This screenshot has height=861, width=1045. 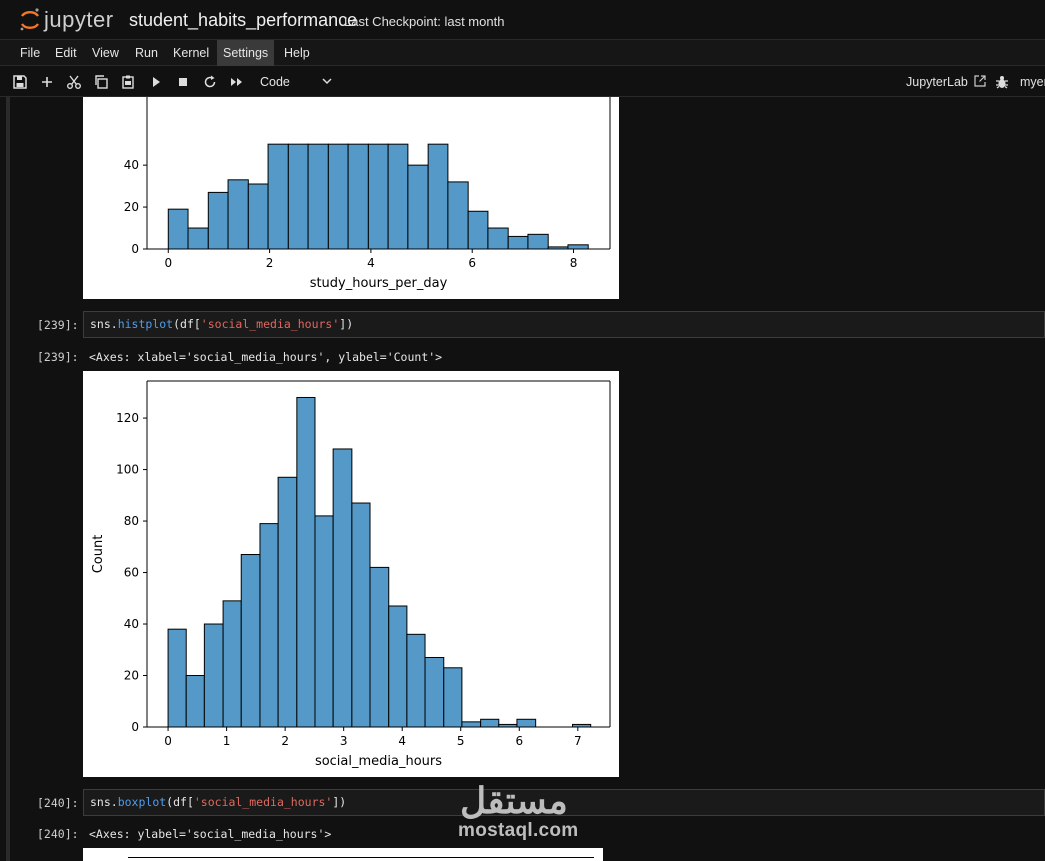 What do you see at coordinates (58, 834) in the screenshot?
I see `output-prompt: [240]:` at bounding box center [58, 834].